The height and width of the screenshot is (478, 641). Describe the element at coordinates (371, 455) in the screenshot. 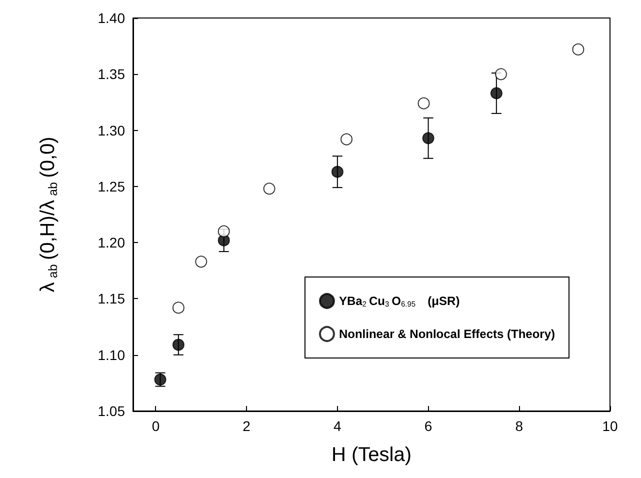

I see `x-axis-title: H (Tesla)` at that location.